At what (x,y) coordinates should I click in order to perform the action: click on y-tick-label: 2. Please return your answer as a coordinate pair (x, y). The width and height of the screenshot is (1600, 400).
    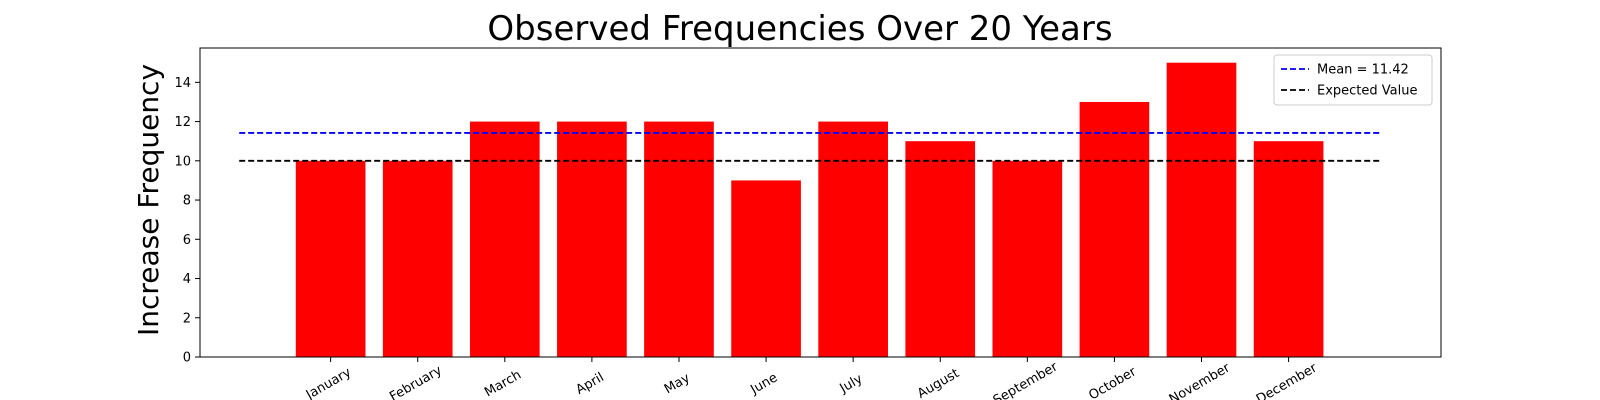
    Looking at the image, I should click on (187, 318).